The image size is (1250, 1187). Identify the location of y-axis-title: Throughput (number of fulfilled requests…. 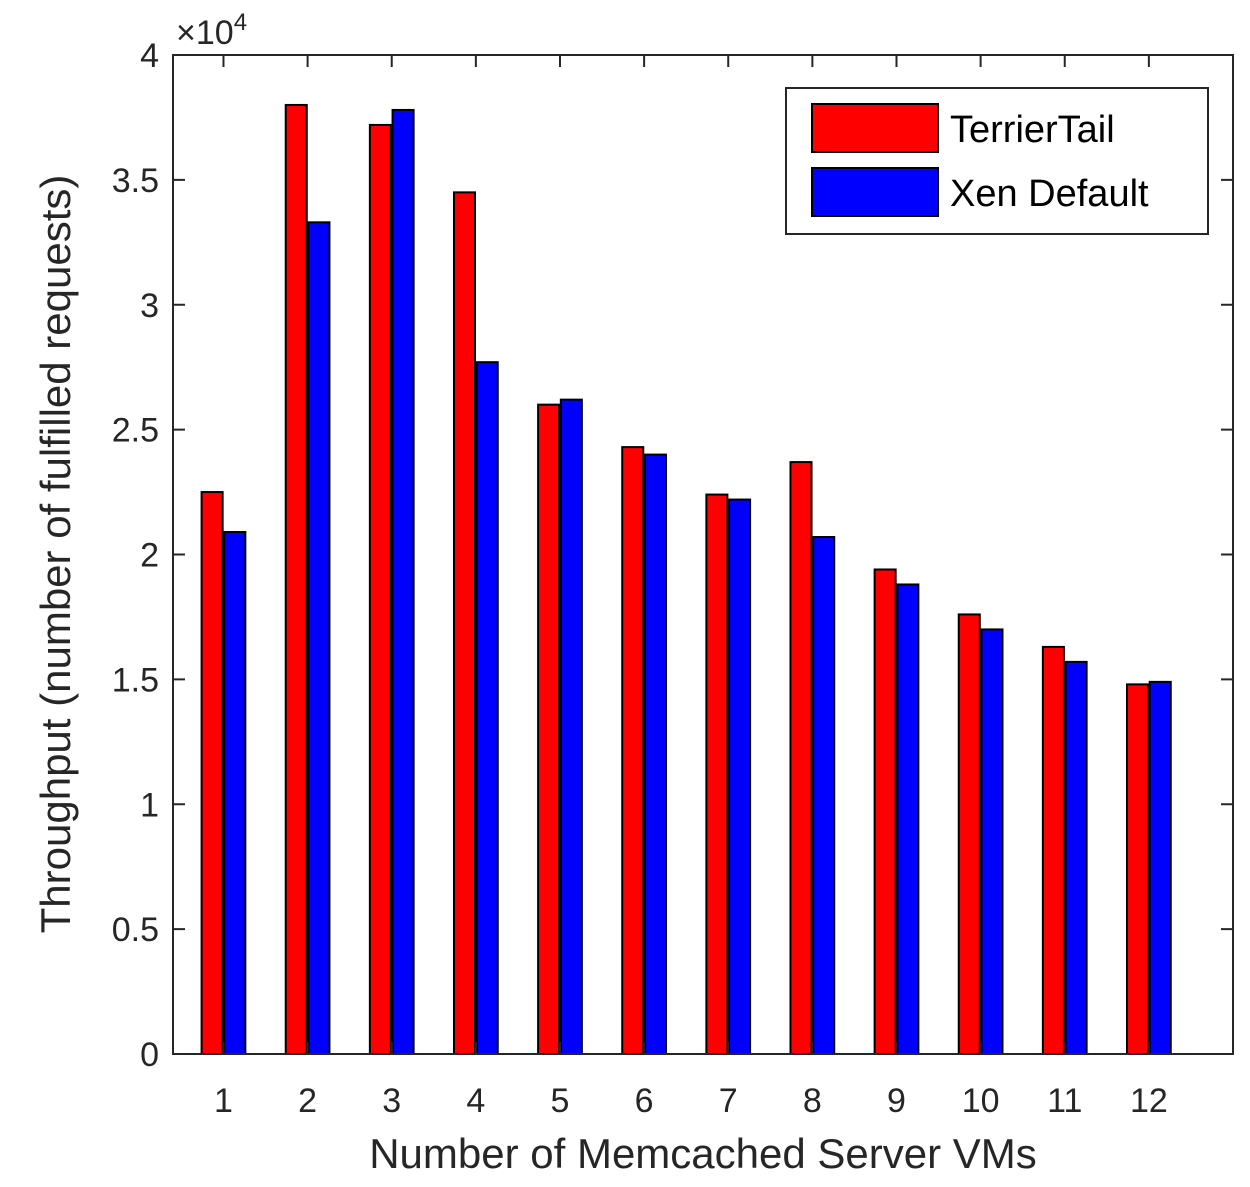
(55, 554).